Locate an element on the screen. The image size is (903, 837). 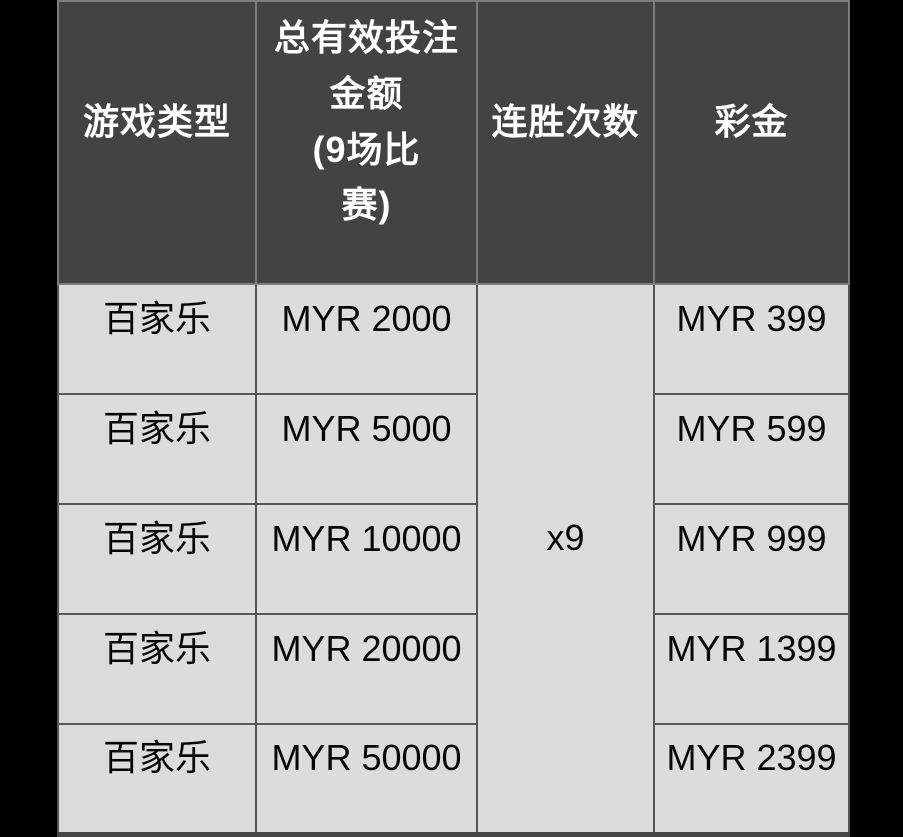
bet-amount-cell: MYR 20000 is located at coordinates (366, 669).